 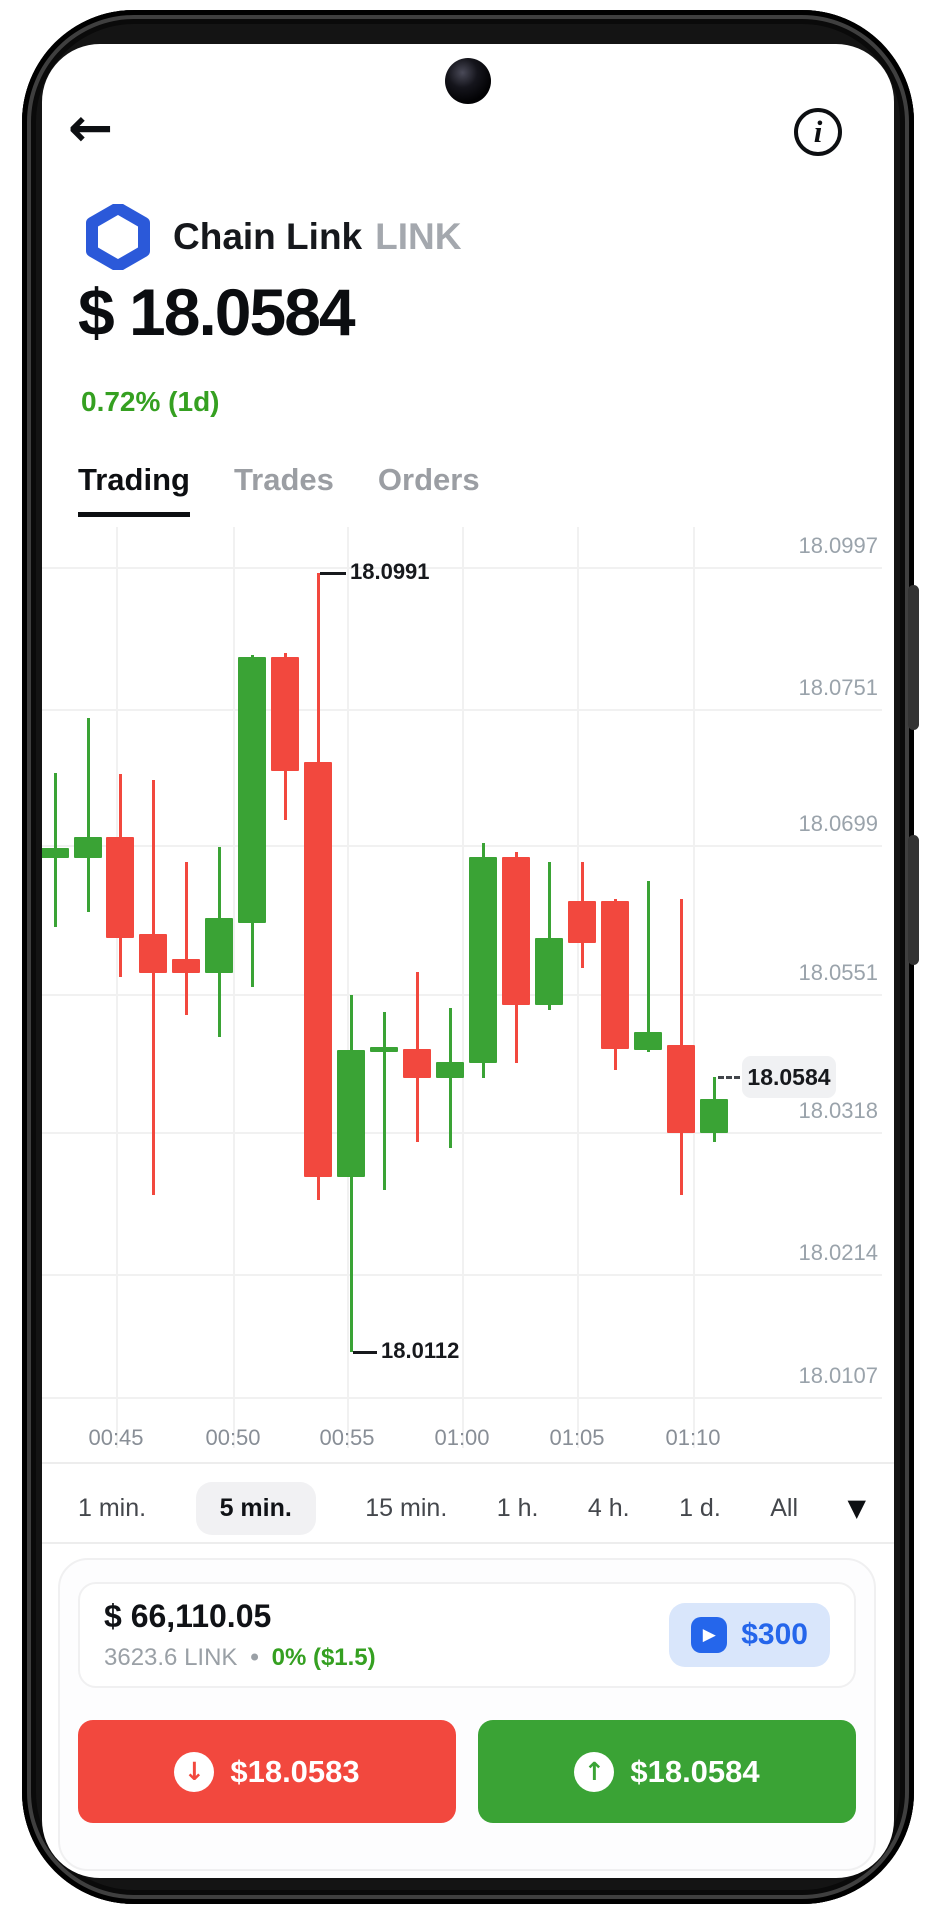 I want to click on sell-button: ↓ $18.0583, so click(x=267, y=1771).